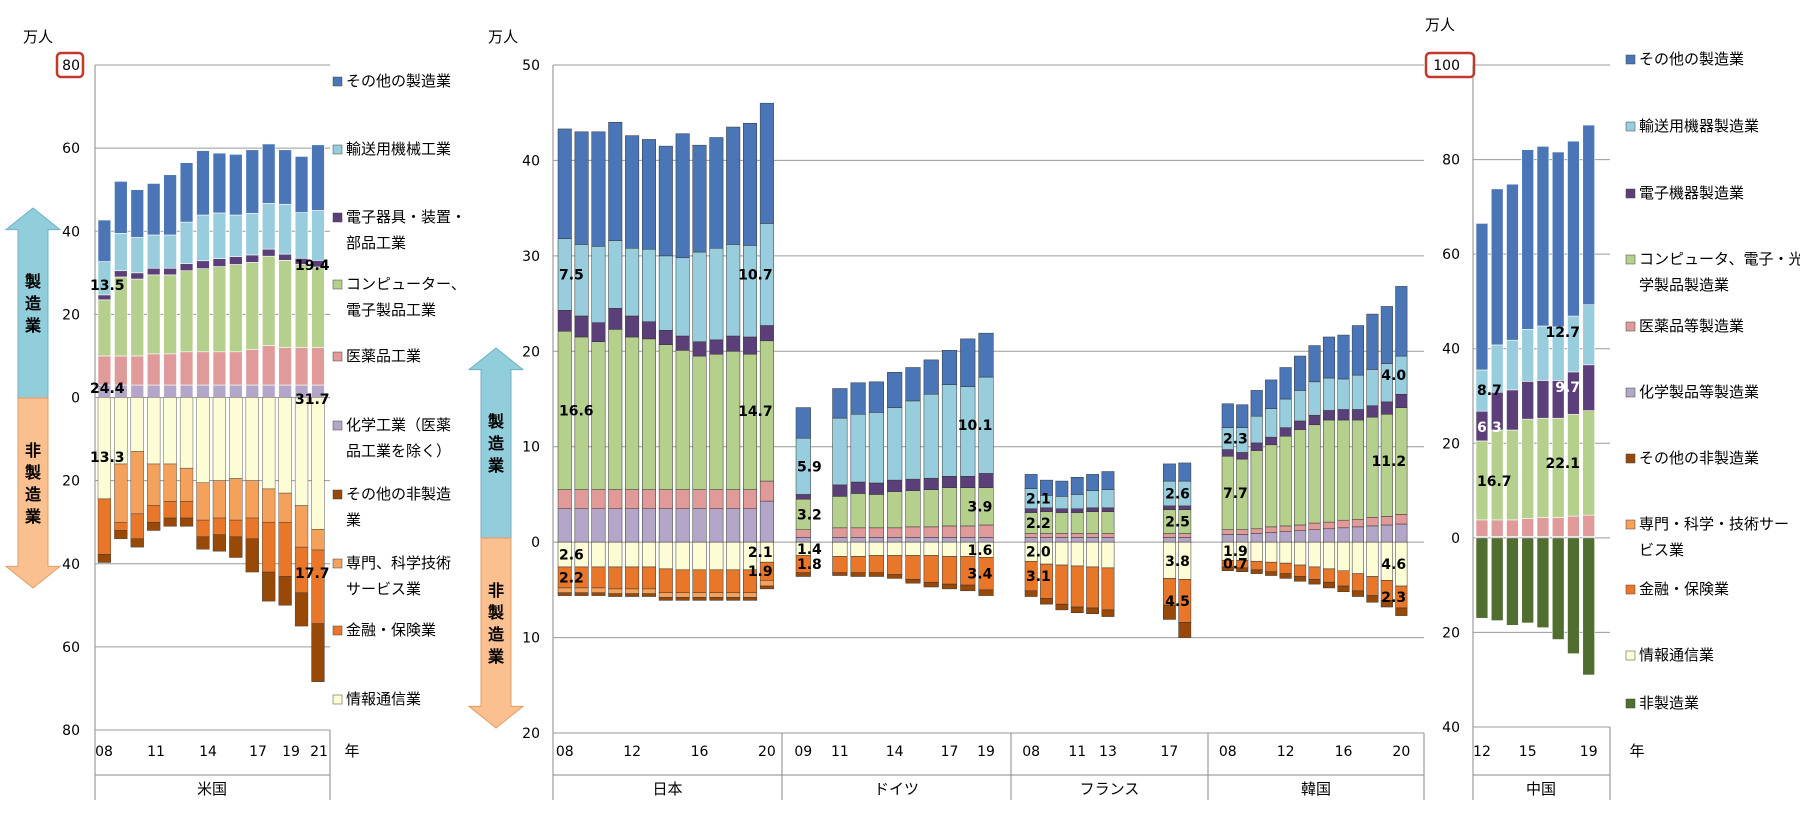  What do you see at coordinates (496, 634) in the screenshot?
I see `non-manufacturing-label: 造` at bounding box center [496, 634].